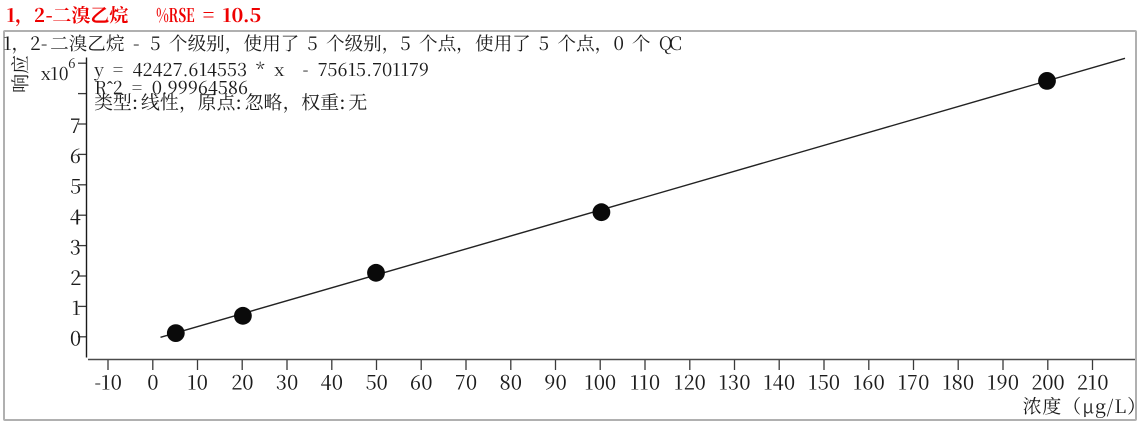 This screenshot has height=429, width=1142. What do you see at coordinates (869, 381) in the screenshot?
I see `svg-text: 160` at bounding box center [869, 381].